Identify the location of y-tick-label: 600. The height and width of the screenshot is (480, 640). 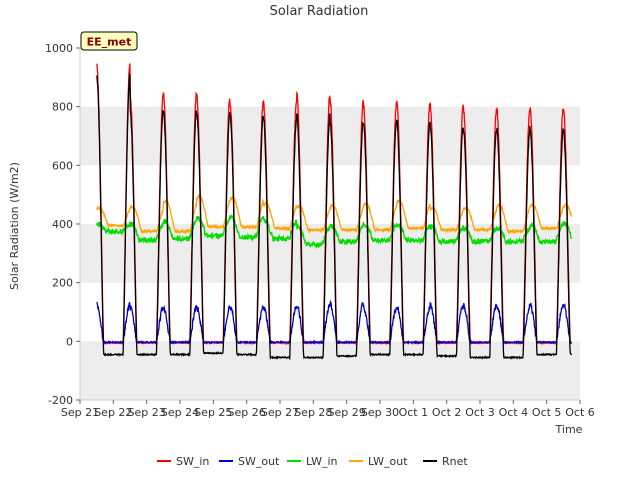
(62, 165).